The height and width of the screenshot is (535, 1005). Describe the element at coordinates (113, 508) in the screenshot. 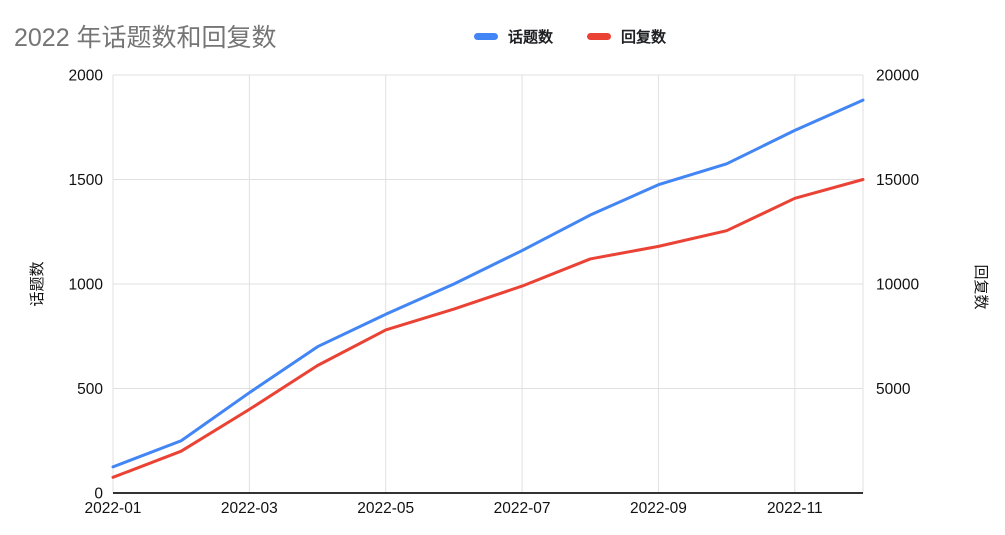

I see `x-tick-label: 2022-01` at that location.